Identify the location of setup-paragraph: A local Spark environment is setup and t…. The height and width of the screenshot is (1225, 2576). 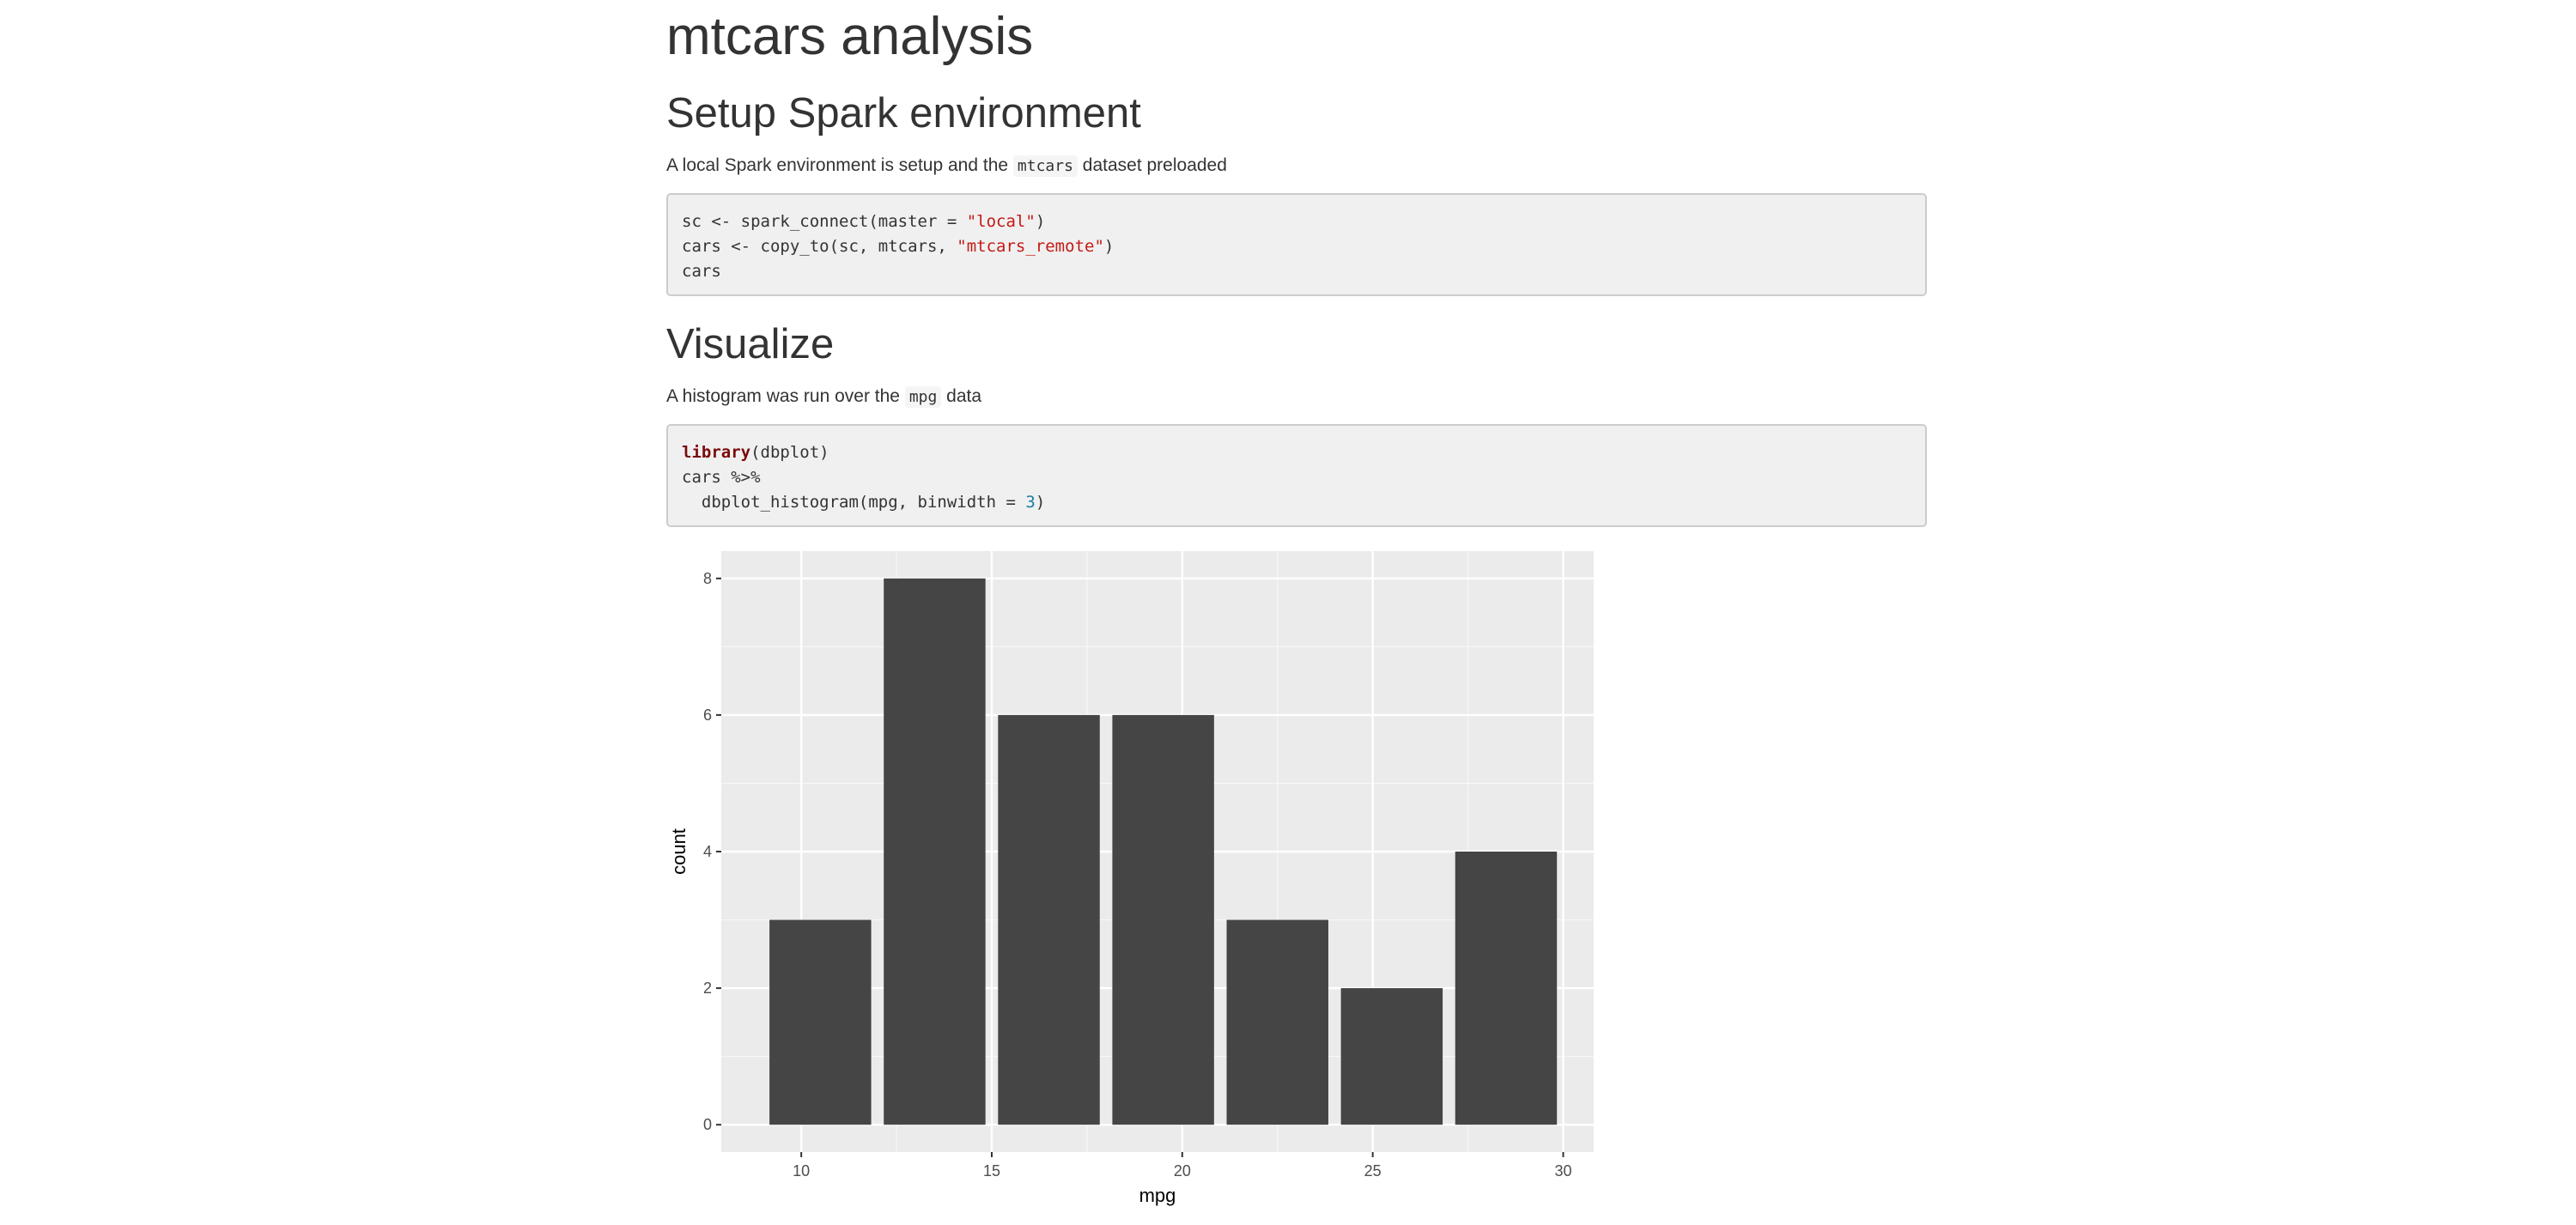
(1297, 166).